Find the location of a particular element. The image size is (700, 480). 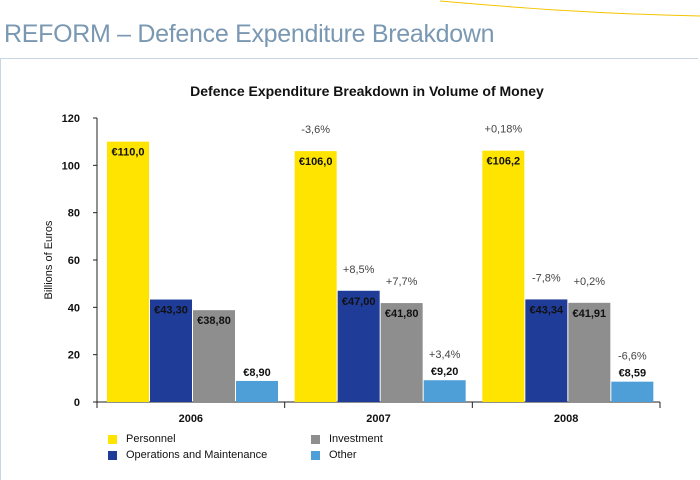

decorative-curve is located at coordinates (570, 8).